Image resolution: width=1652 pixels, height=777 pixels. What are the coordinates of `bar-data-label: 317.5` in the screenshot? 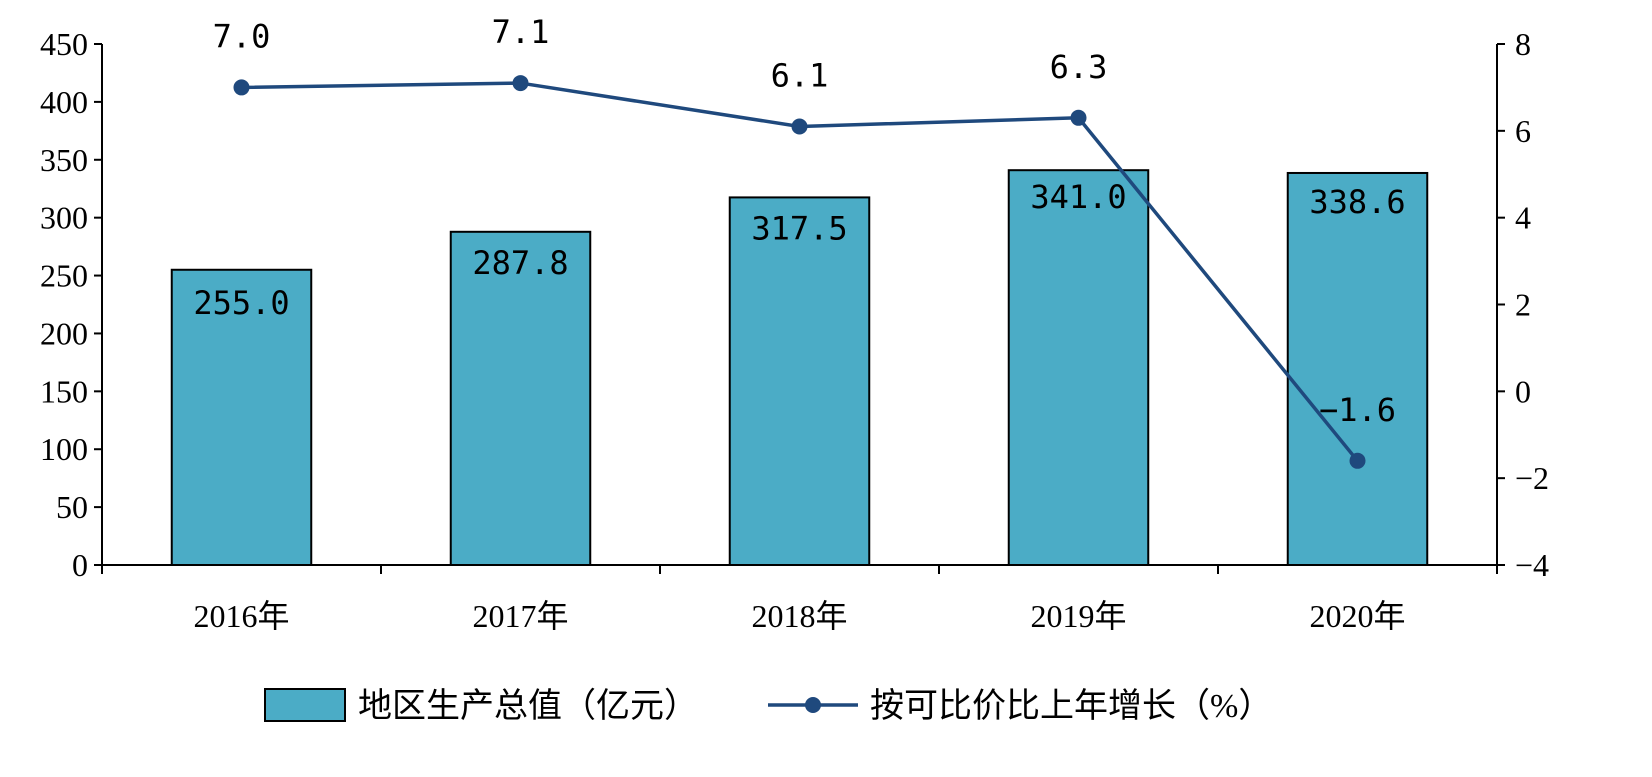 It's located at (799, 228).